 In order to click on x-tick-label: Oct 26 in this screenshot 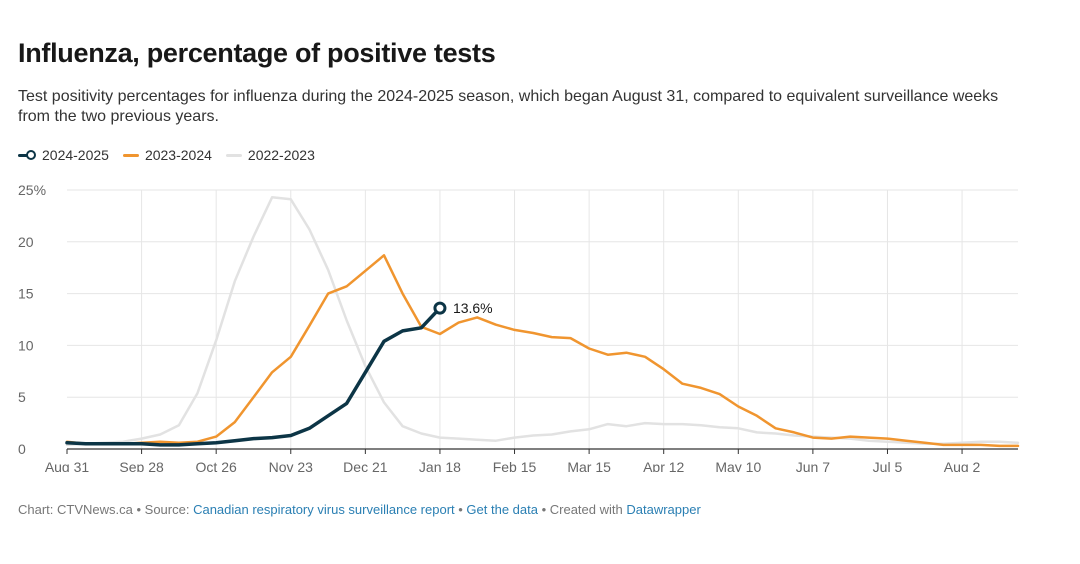, I will do `click(216, 465)`.